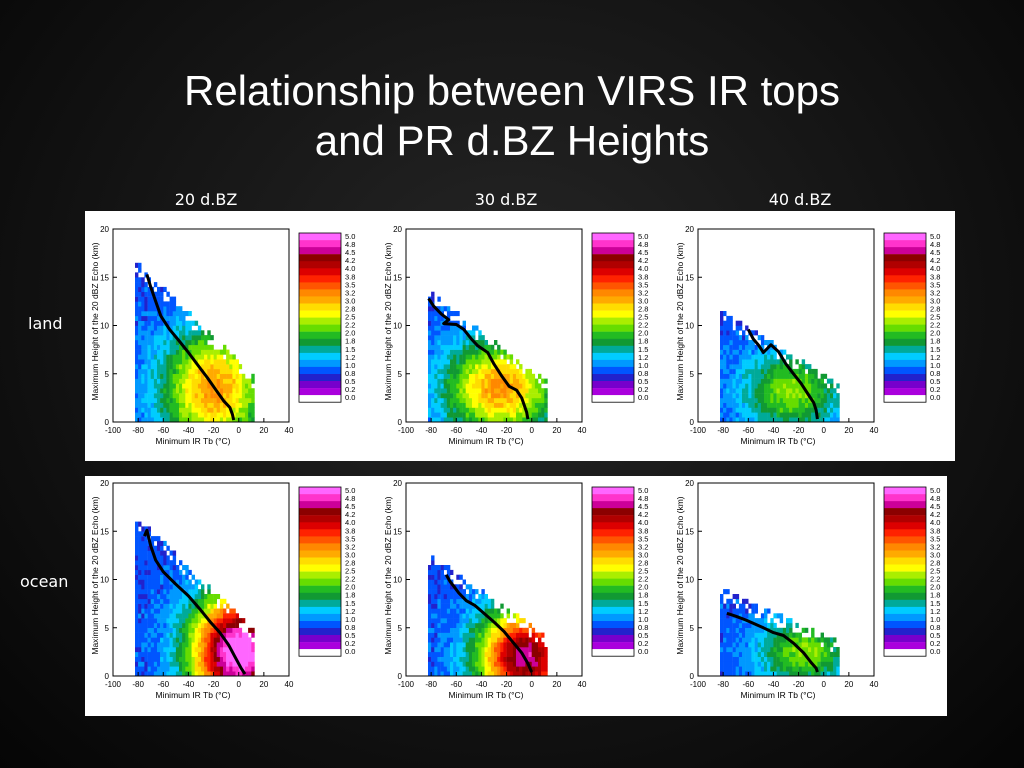 Image resolution: width=1024 pixels, height=768 pixels. What do you see at coordinates (935, 555) in the screenshot?
I see `colorbar-tick-label: 3.0` at bounding box center [935, 555].